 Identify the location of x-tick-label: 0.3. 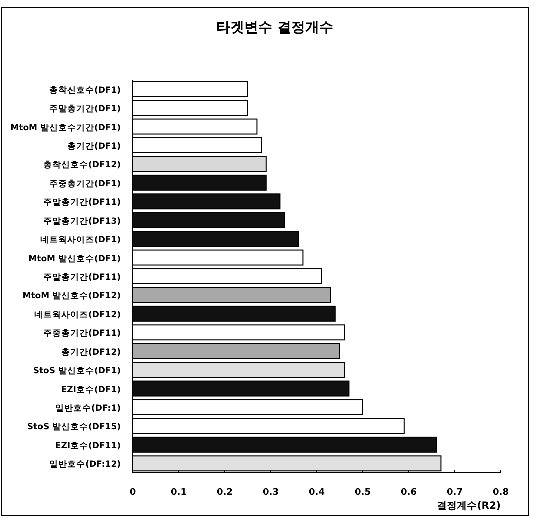
(271, 493).